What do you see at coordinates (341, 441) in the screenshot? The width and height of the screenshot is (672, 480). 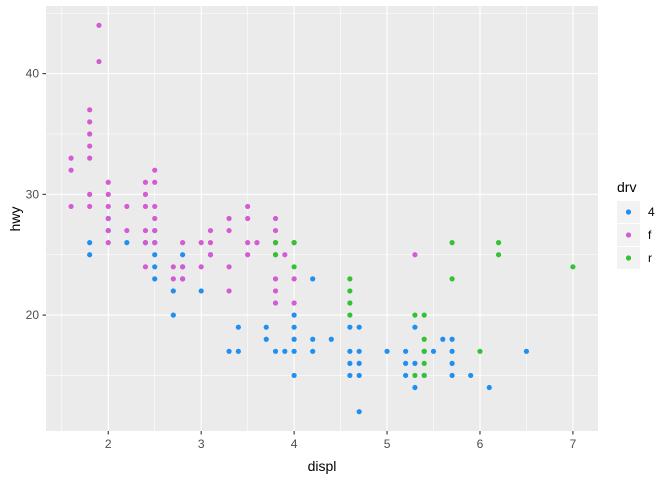 I see `x-axis-ticks: 2 3 4 5 6 7` at bounding box center [341, 441].